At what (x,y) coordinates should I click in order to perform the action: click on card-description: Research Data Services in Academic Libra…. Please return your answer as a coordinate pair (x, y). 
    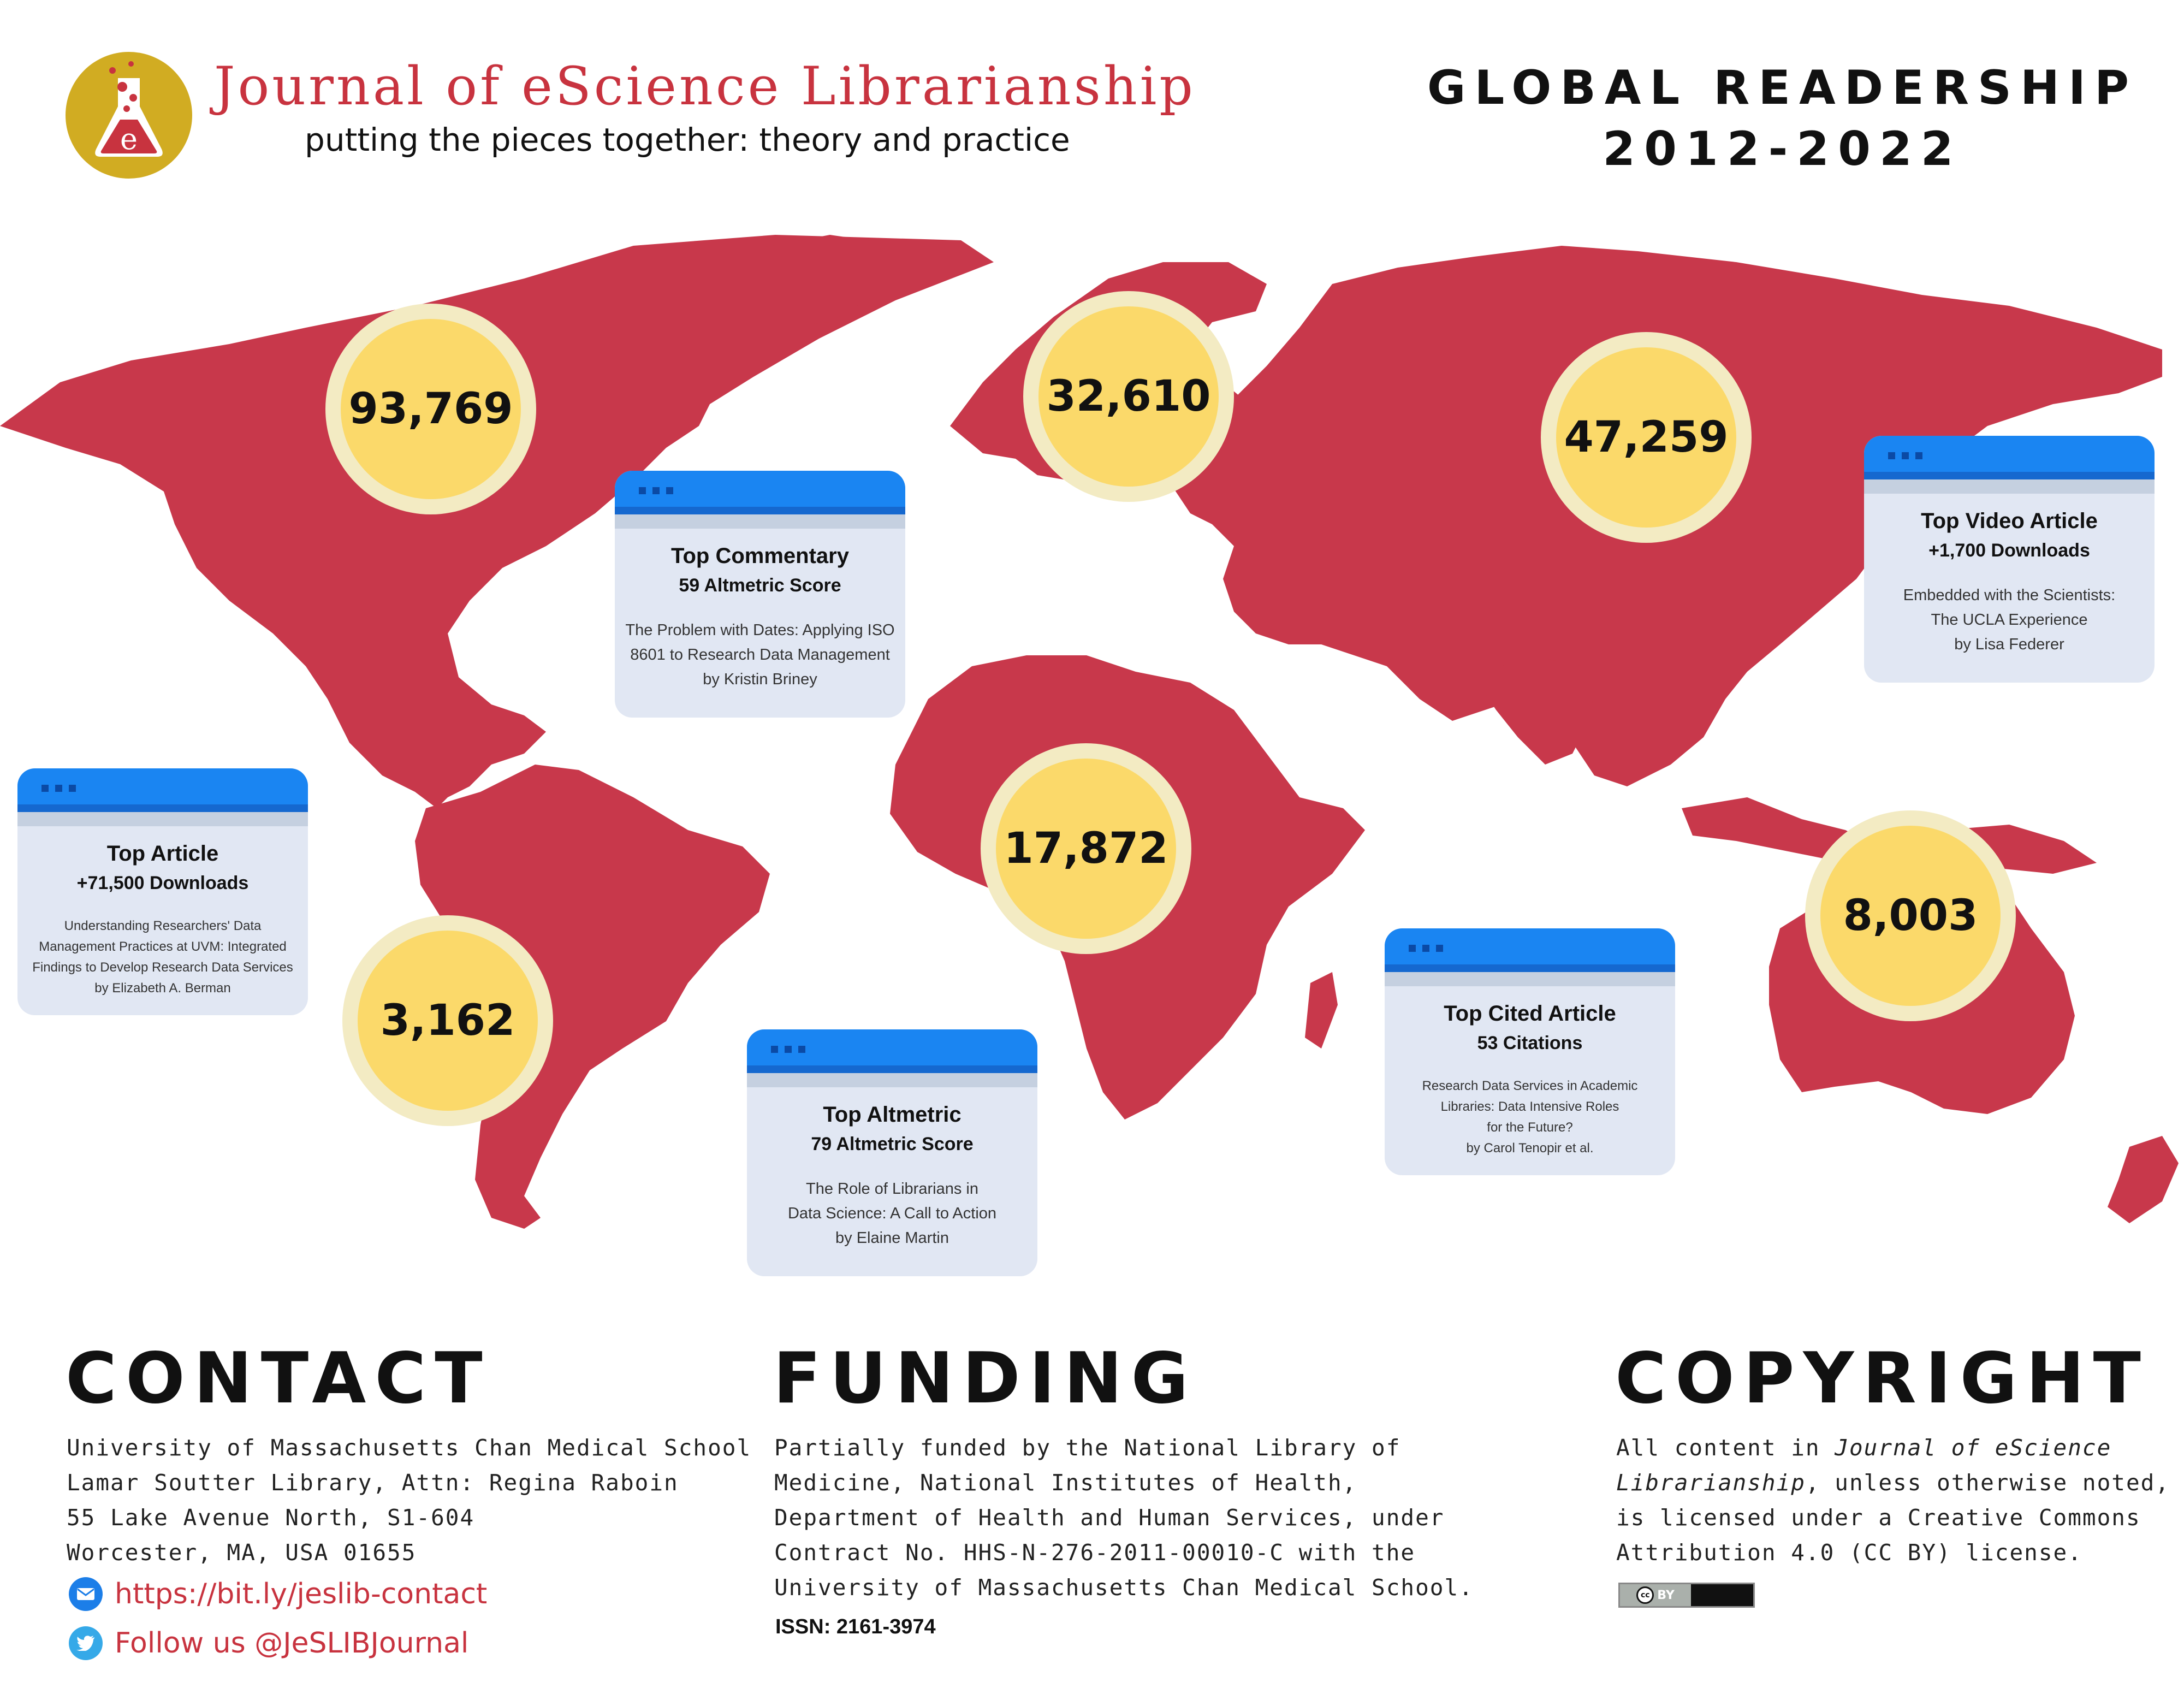
    Looking at the image, I should click on (1530, 1117).